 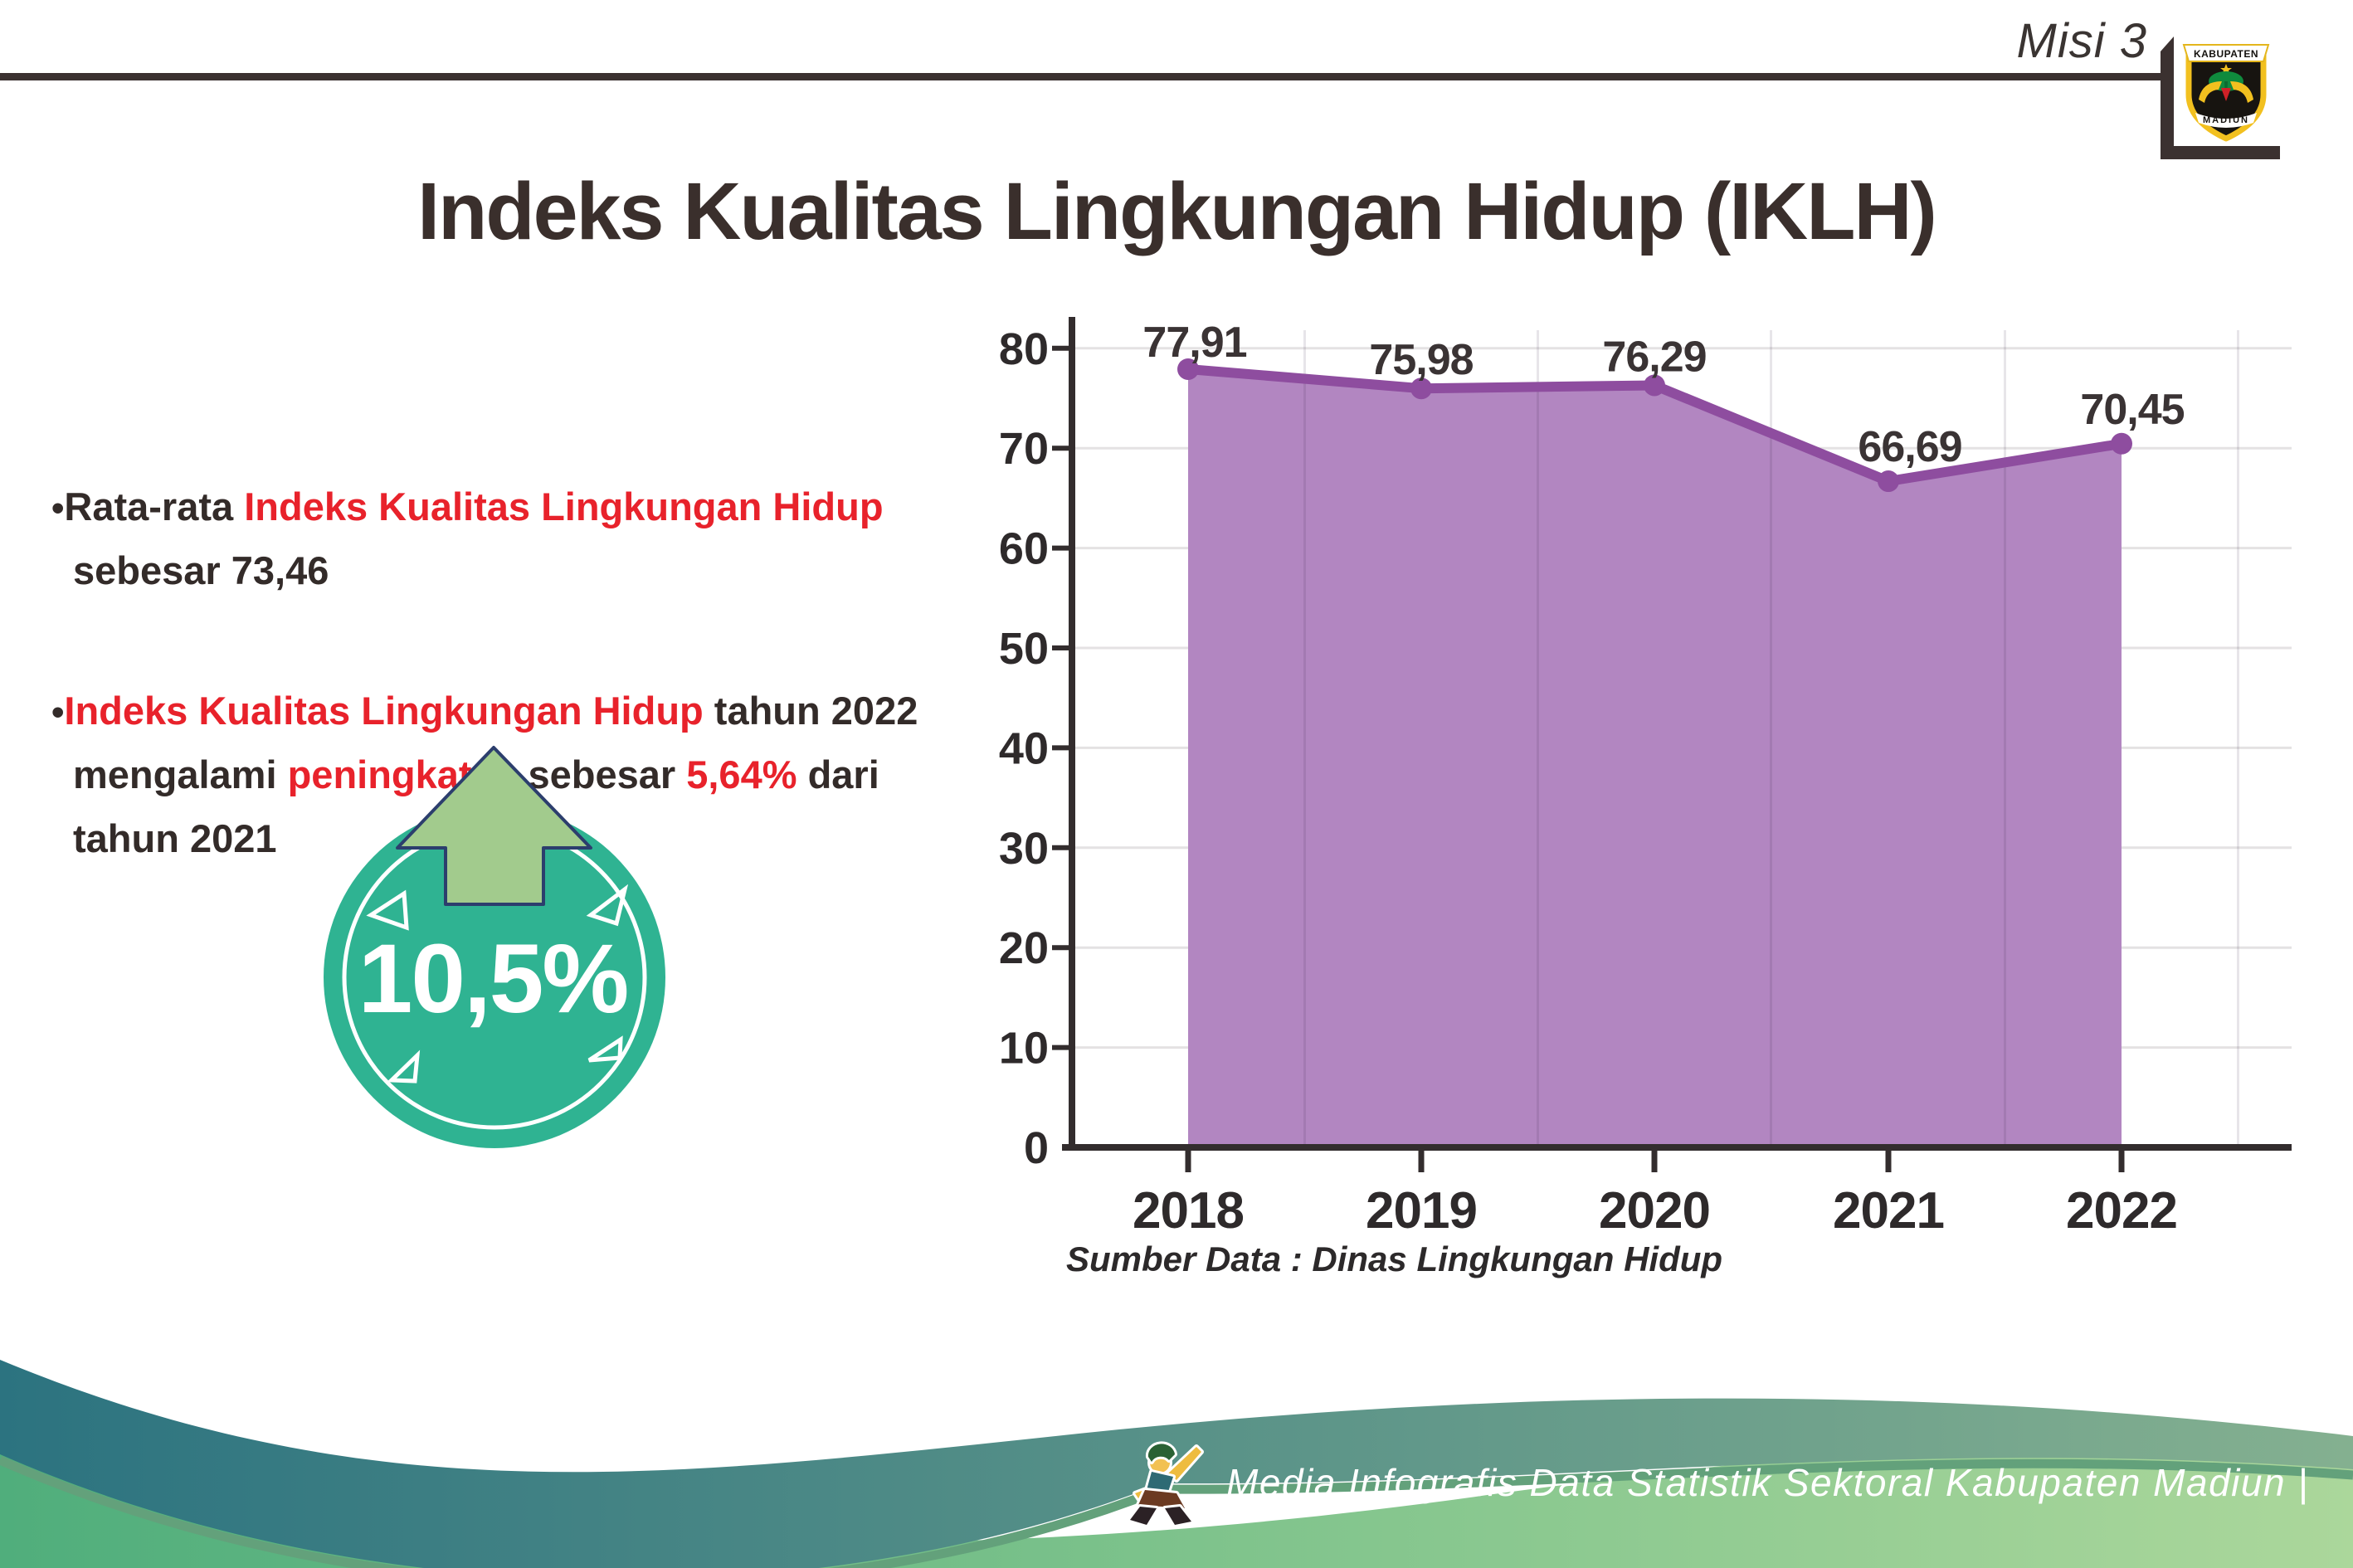 What do you see at coordinates (1161, 1452) in the screenshot?
I see `mascot-hat` at bounding box center [1161, 1452].